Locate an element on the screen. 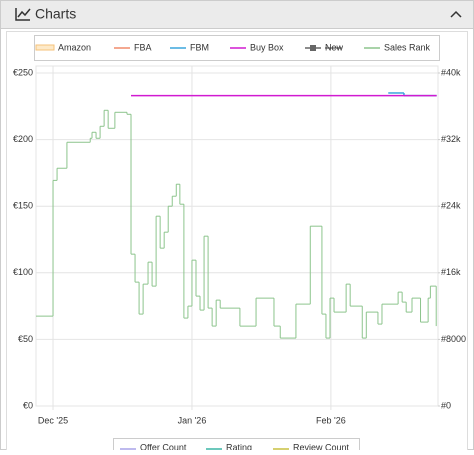 This screenshot has width=474, height=455. y2-tick-label: #16k is located at coordinates (451, 272).